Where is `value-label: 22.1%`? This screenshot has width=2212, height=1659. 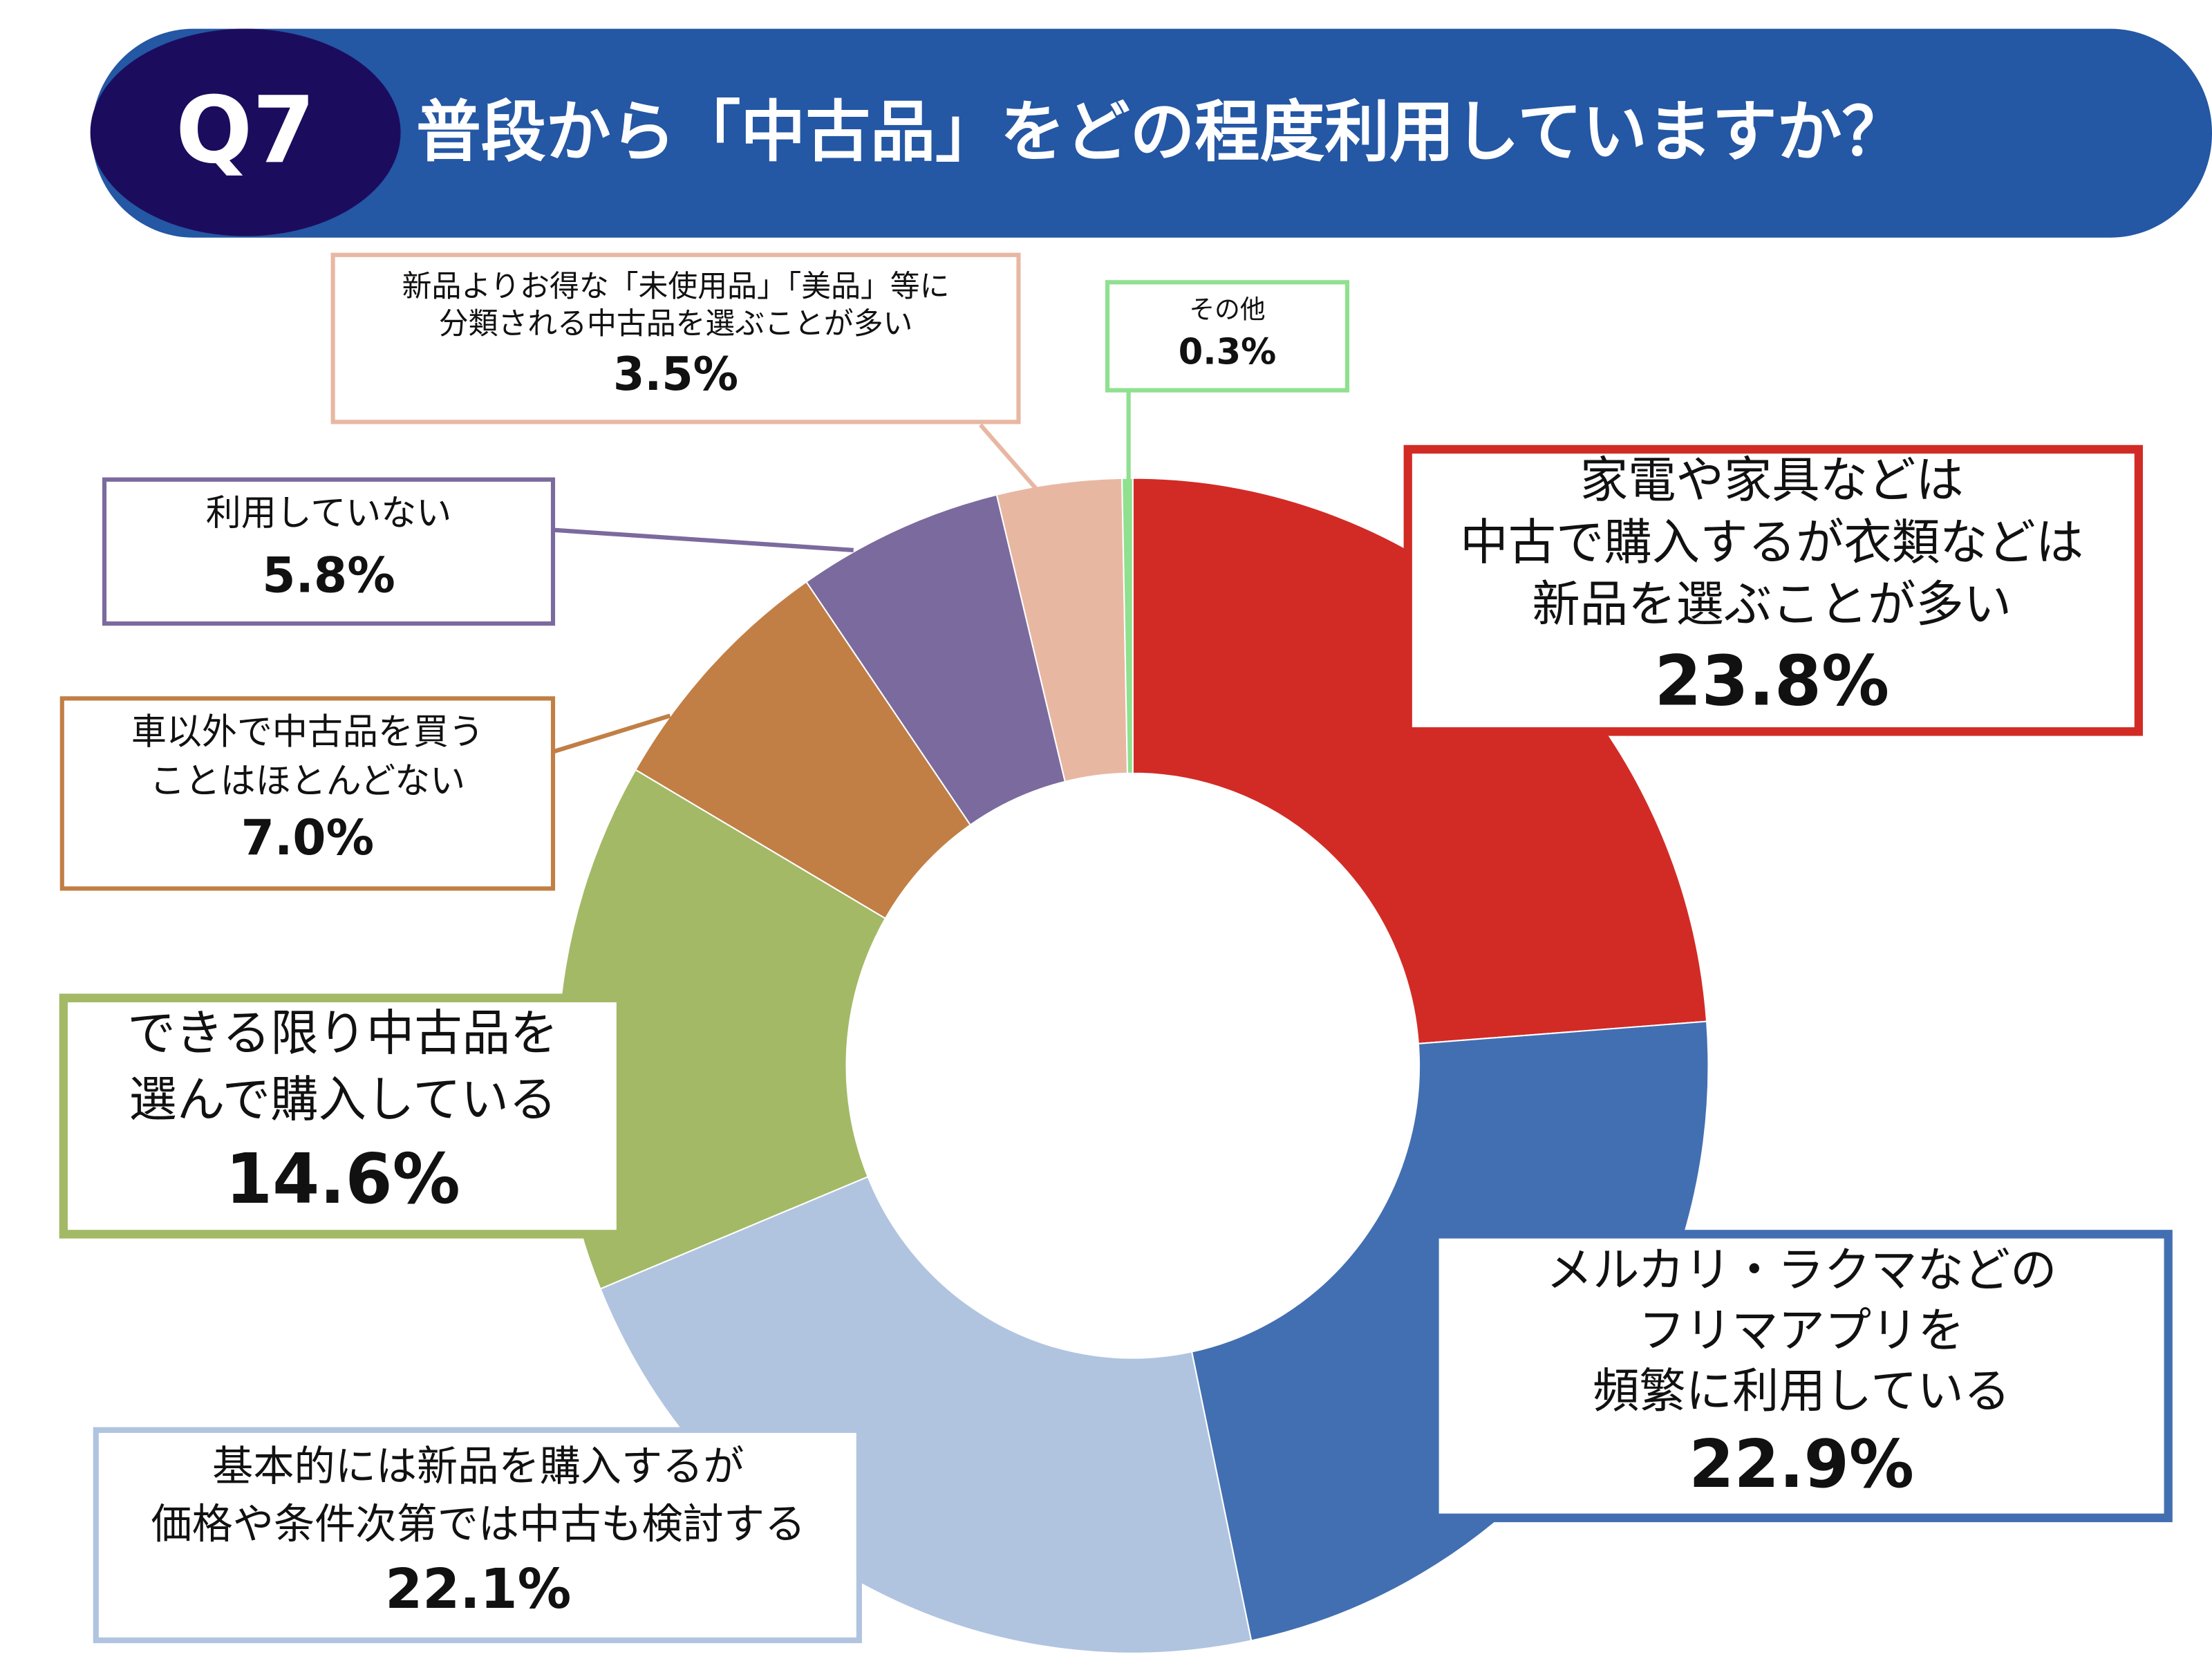 value-label: 22.1% is located at coordinates (478, 1589).